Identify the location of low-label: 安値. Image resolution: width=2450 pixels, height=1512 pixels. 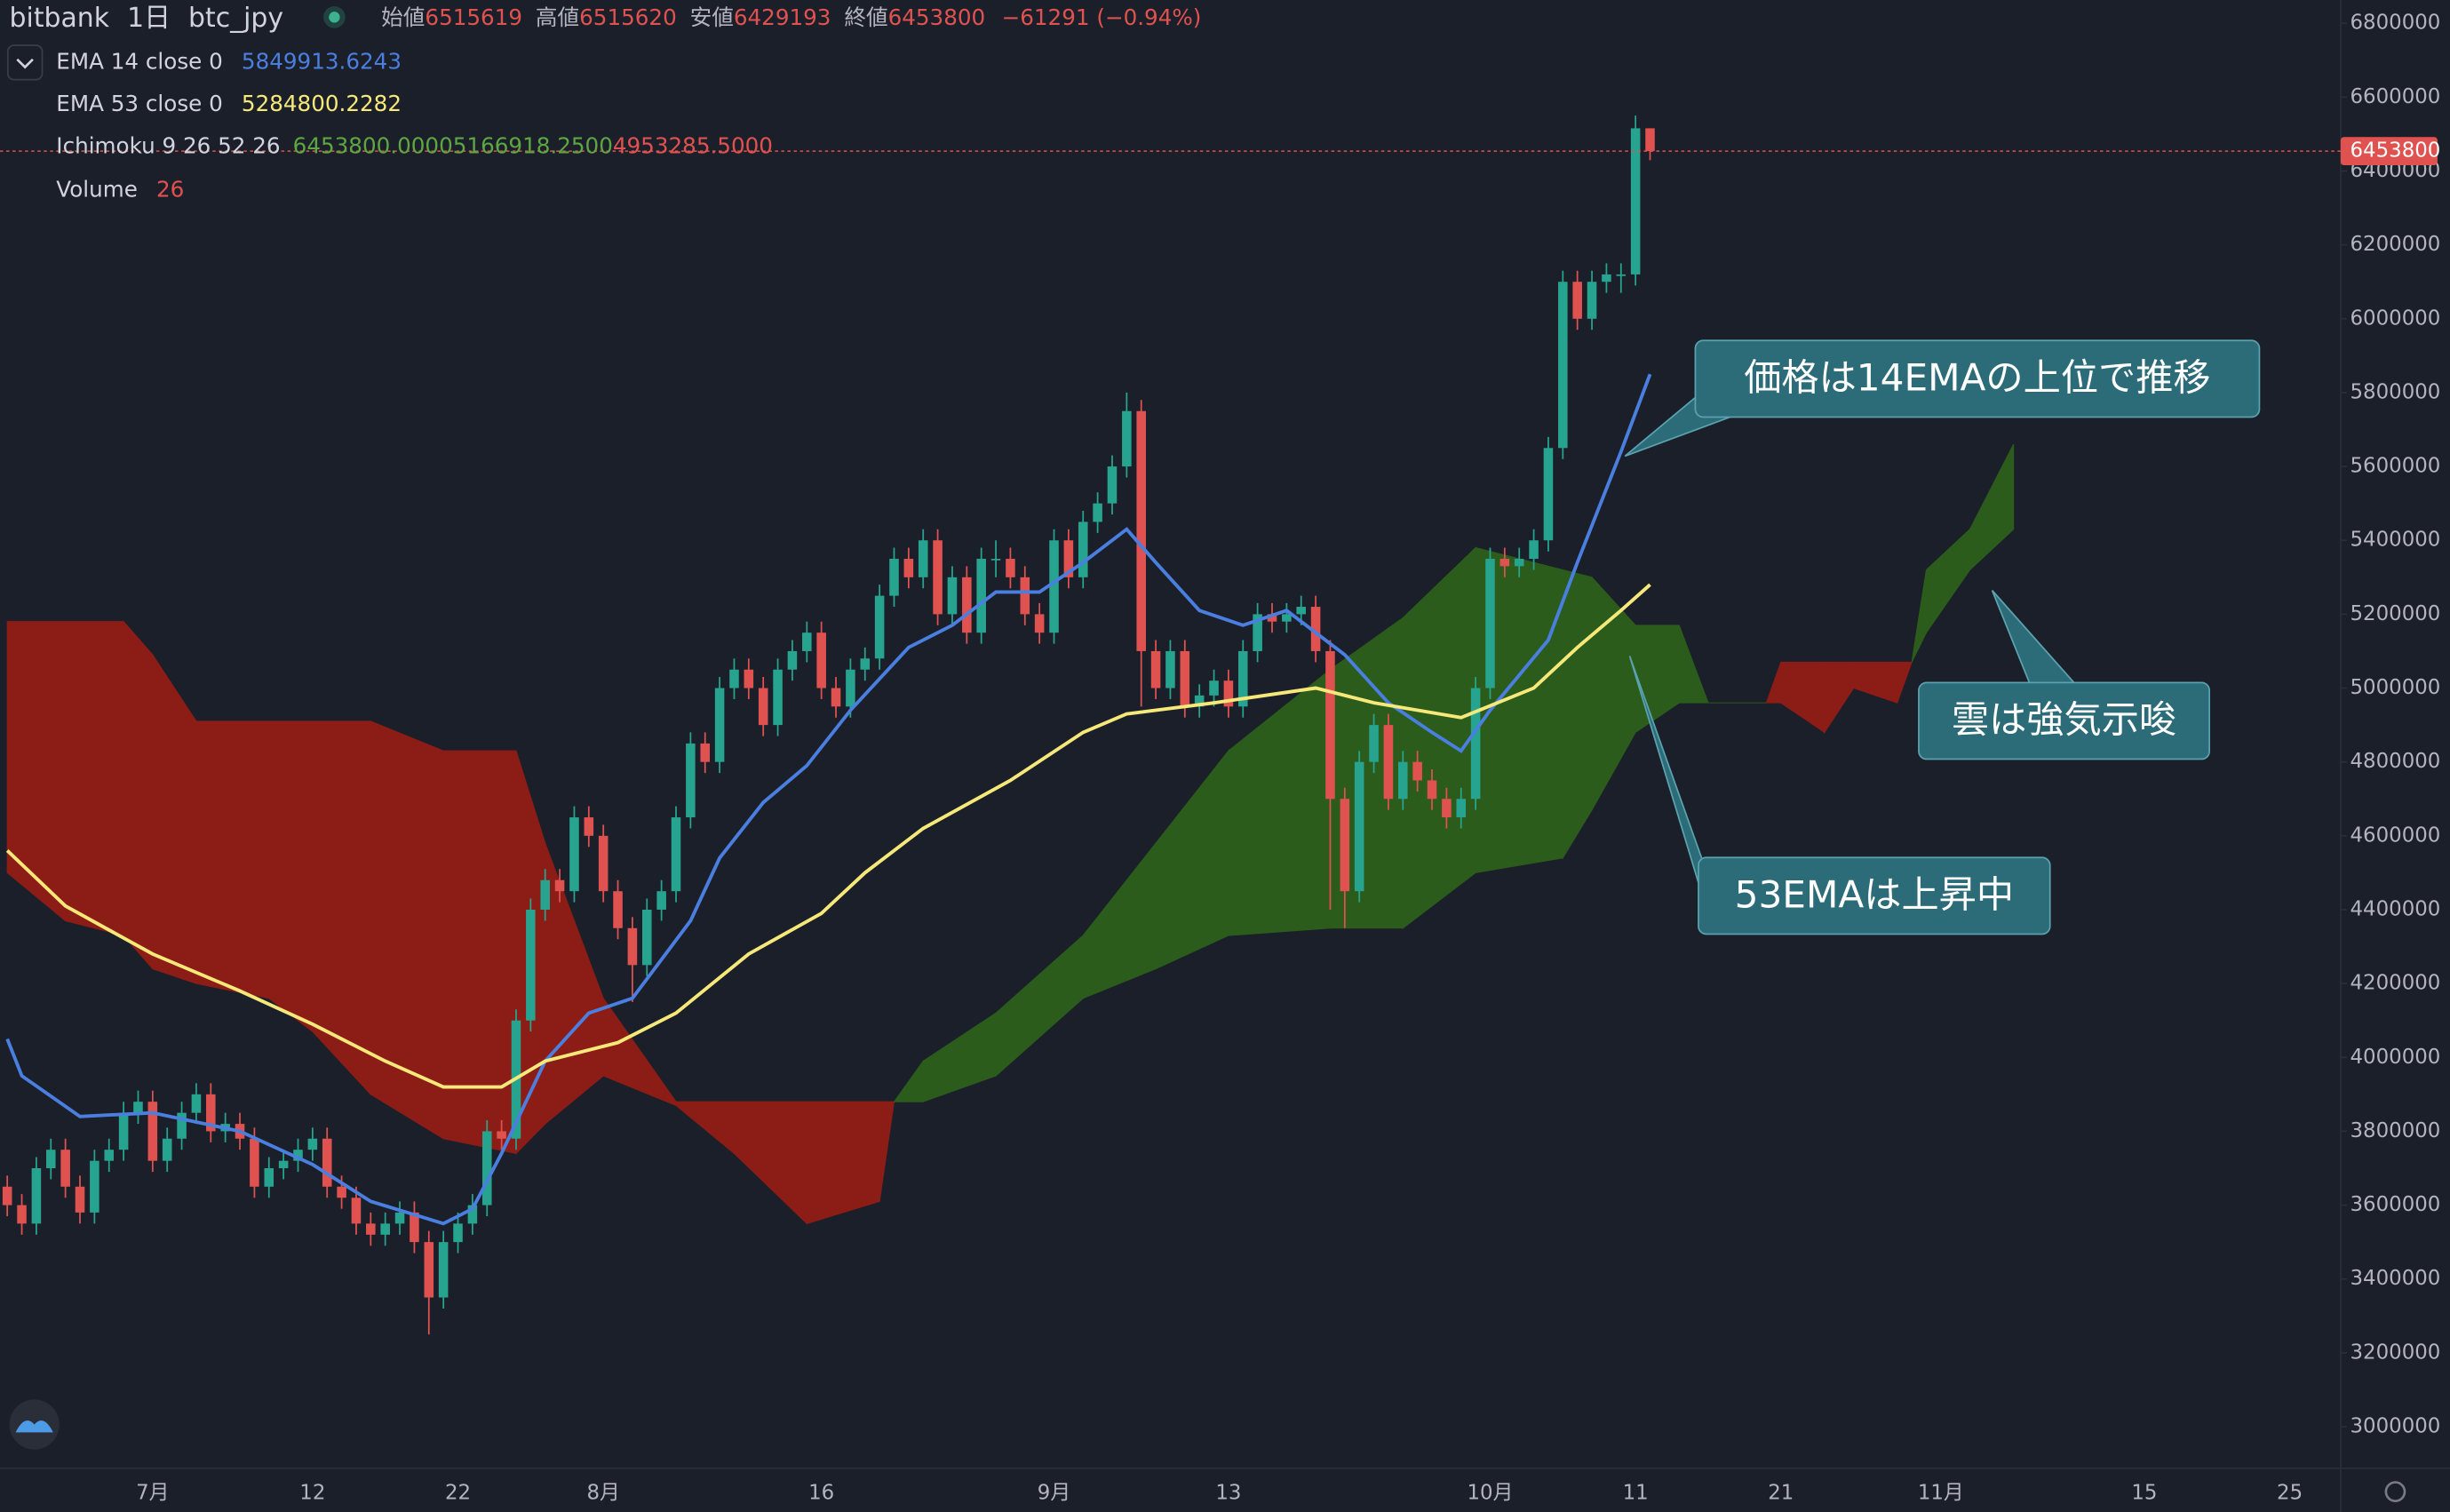
(712, 17).